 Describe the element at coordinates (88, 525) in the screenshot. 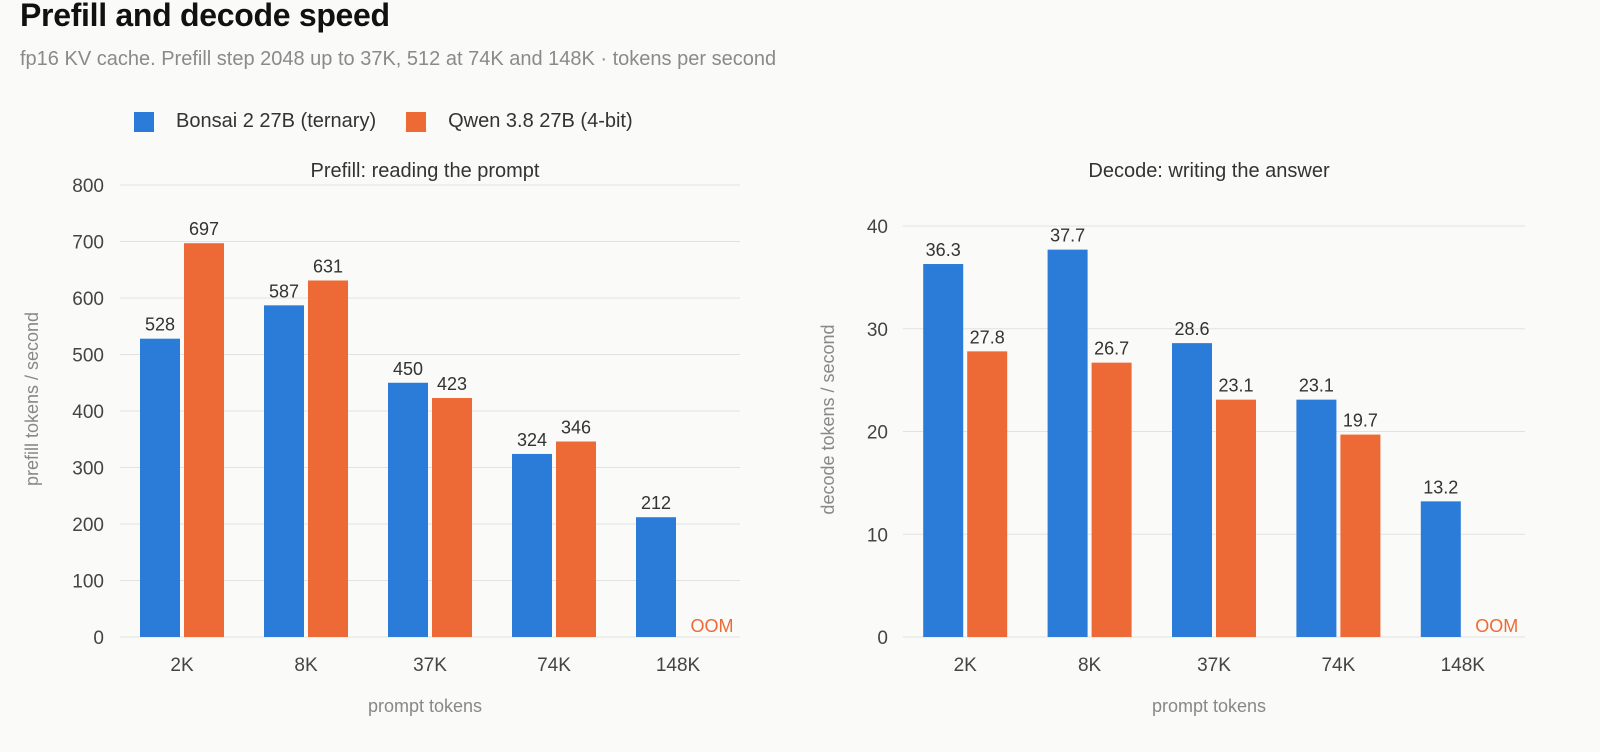

I see `y-tick-label: 200` at that location.